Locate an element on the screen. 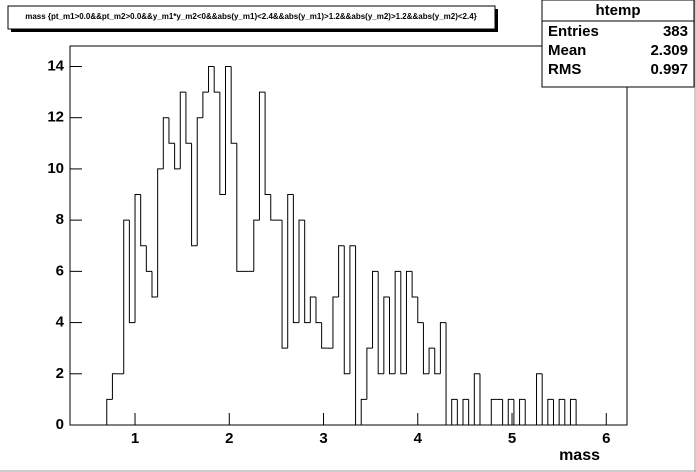 Image resolution: width=696 pixels, height=472 pixels. x-axis-label: mass is located at coordinates (579, 455).